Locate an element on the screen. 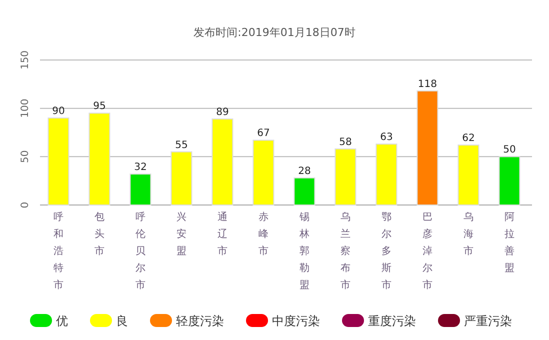 The height and width of the screenshot is (340, 549). legend-label: 重度污染 is located at coordinates (392, 321).